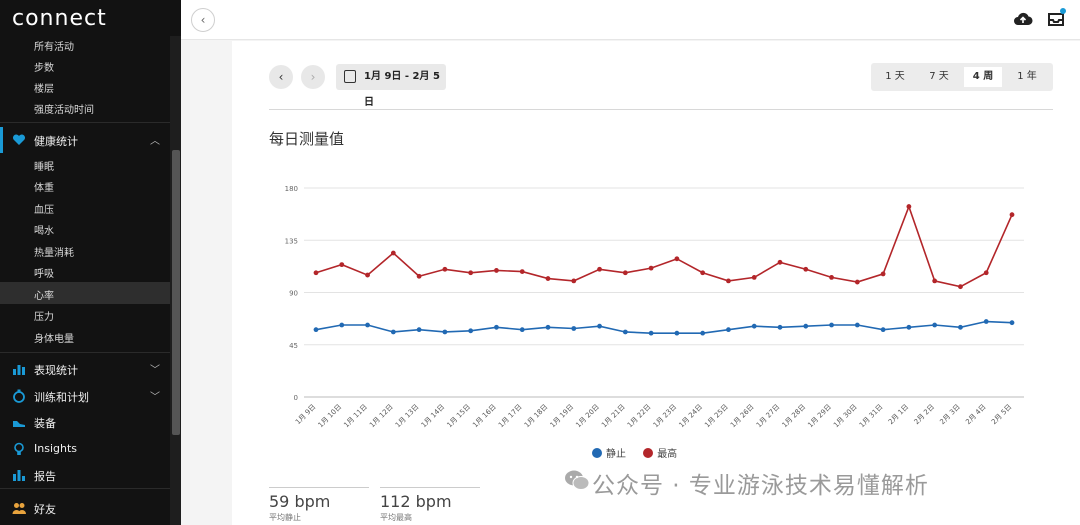  Describe the element at coordinates (44, 188) in the screenshot. I see `sidebar-item-weight: 体重` at that location.